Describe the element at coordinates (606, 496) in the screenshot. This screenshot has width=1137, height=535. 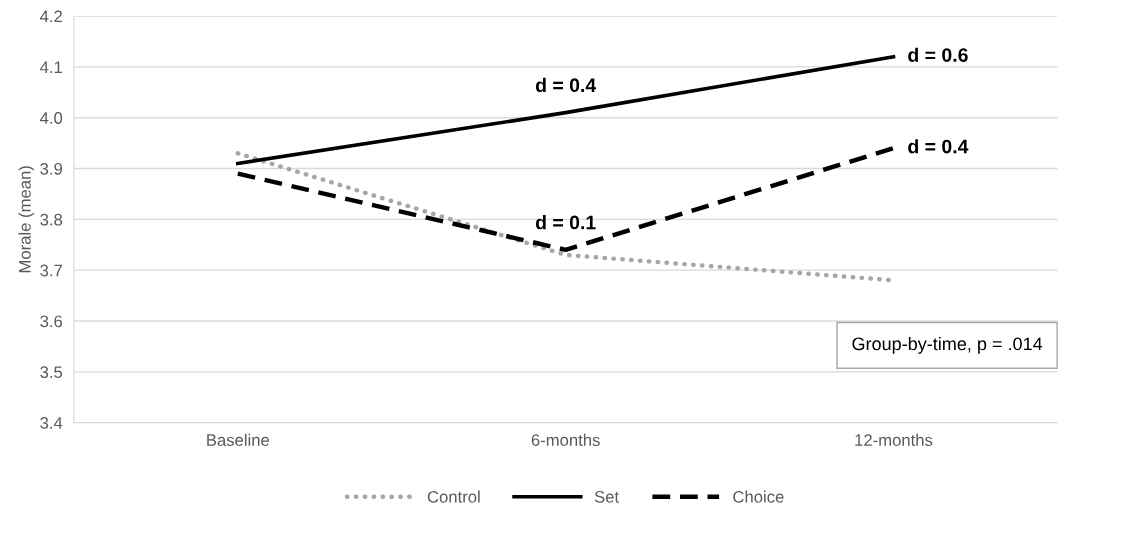
I see `legend-label: Set` at that location.